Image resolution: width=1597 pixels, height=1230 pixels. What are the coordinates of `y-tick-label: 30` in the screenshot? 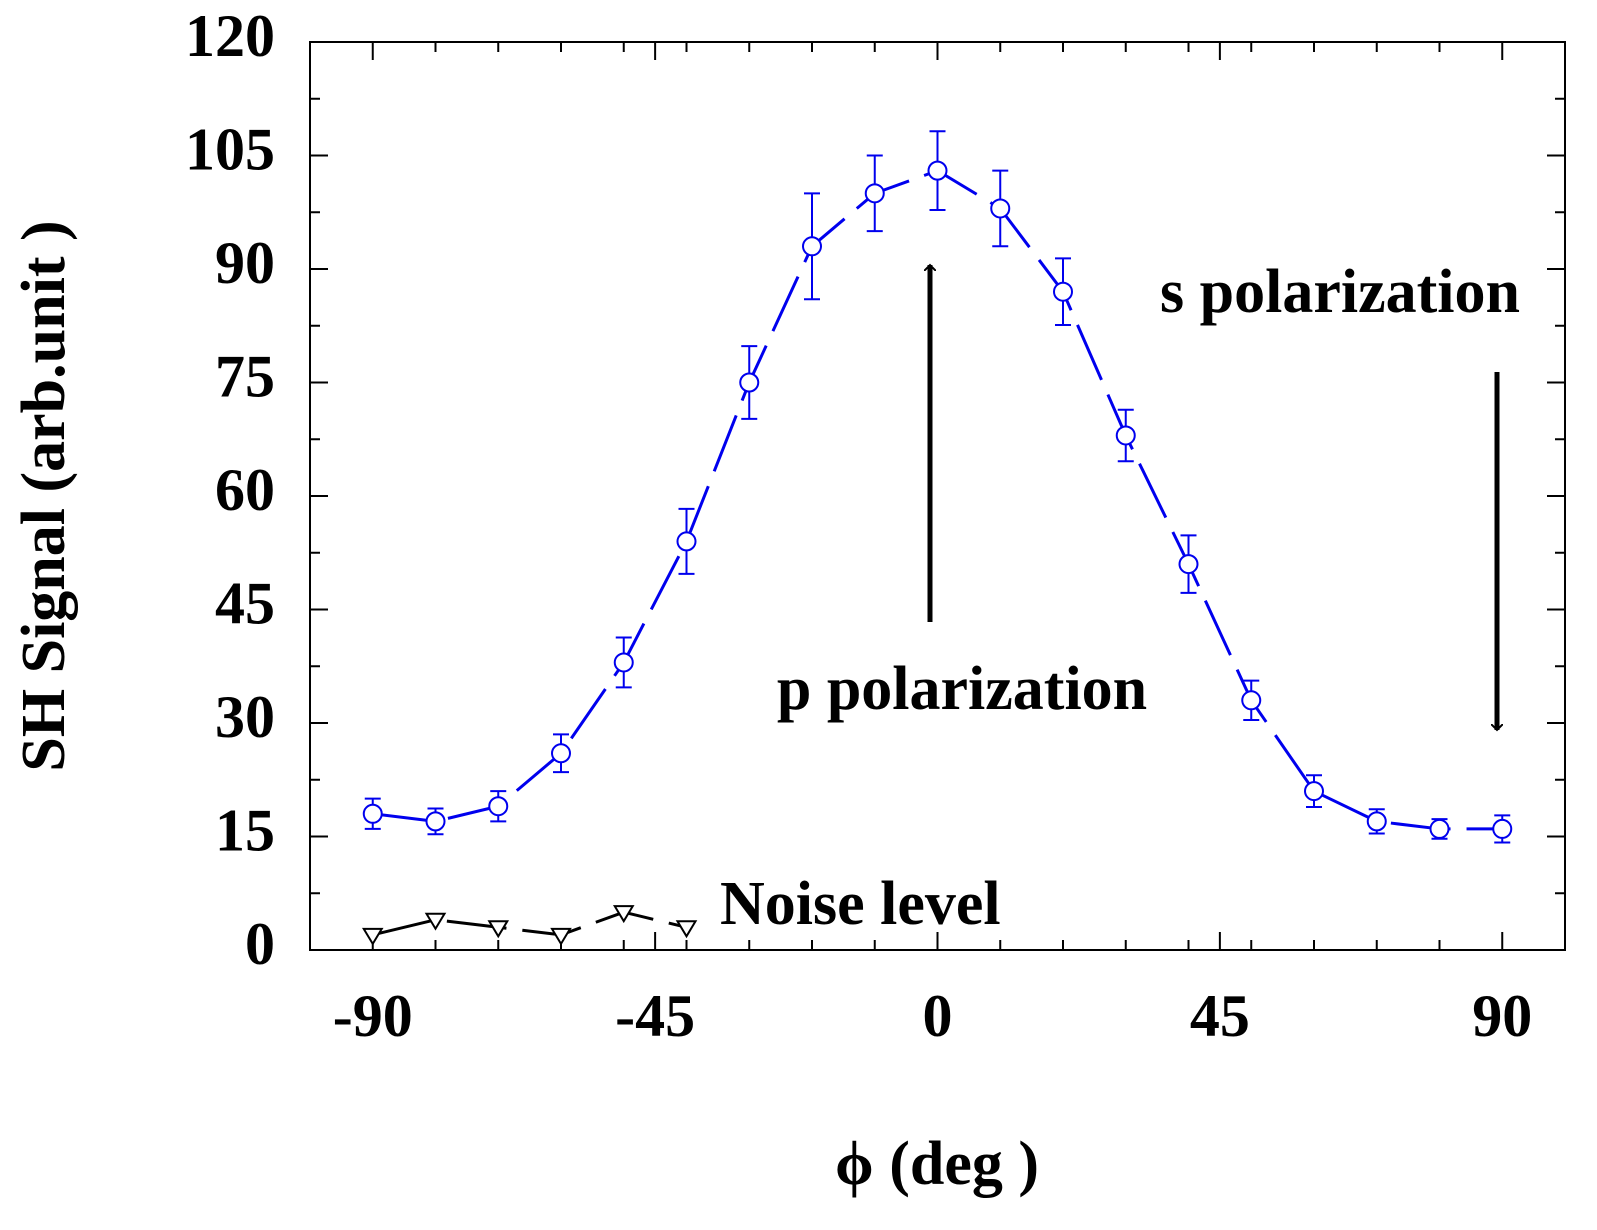 It's located at (245, 717).